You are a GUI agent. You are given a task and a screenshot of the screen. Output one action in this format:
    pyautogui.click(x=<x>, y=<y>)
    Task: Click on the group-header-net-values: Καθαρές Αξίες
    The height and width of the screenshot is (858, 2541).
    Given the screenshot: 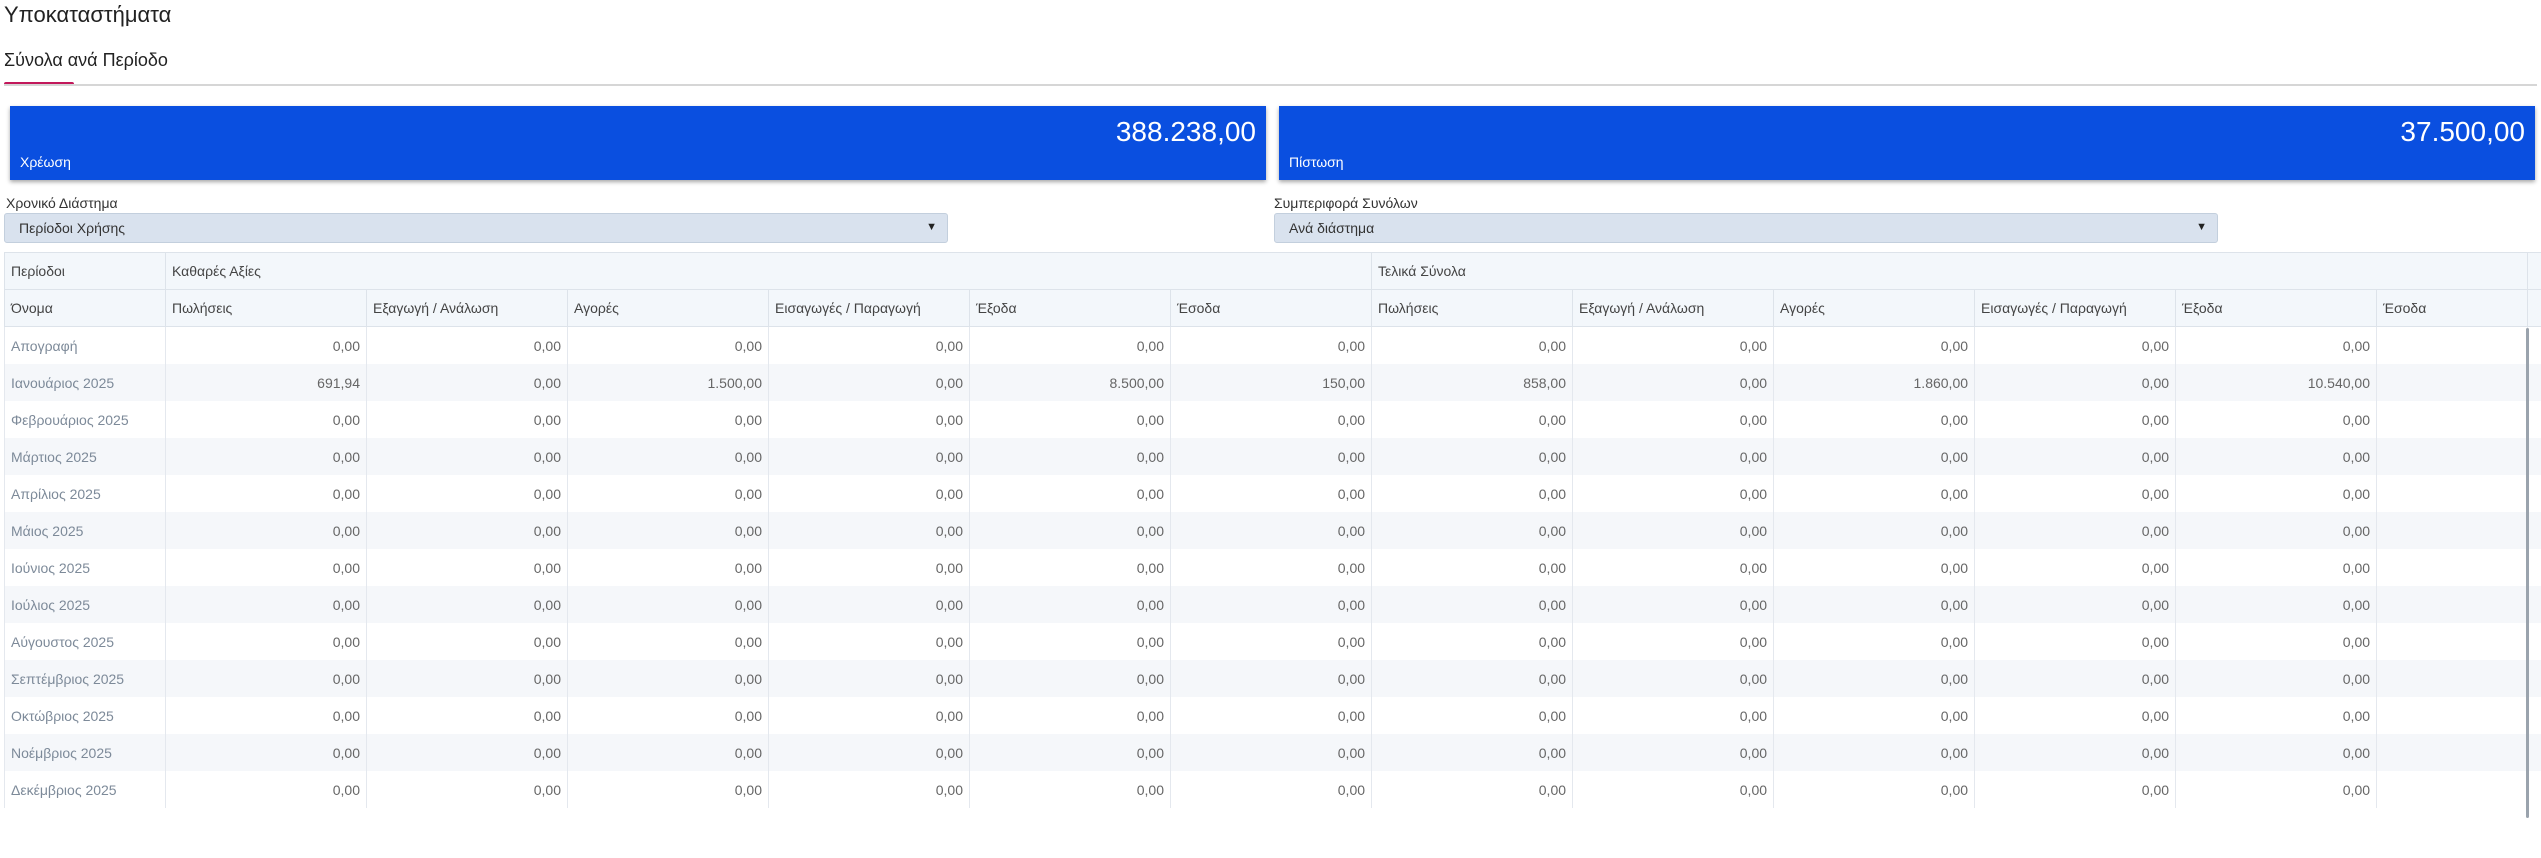 What is the action you would take?
    pyautogui.click(x=768, y=271)
    